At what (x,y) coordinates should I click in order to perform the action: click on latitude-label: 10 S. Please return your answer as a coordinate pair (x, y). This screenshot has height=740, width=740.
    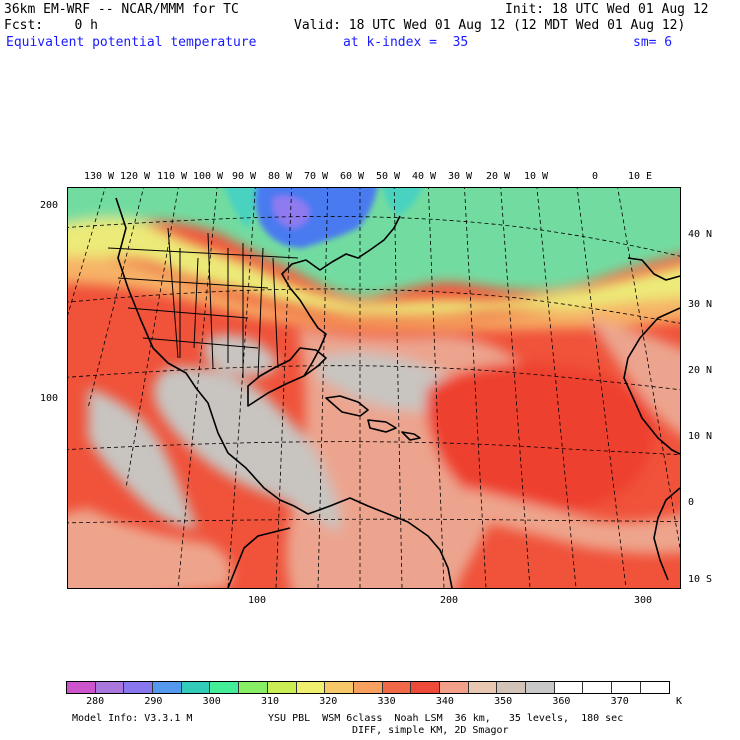
    Looking at the image, I should click on (700, 579).